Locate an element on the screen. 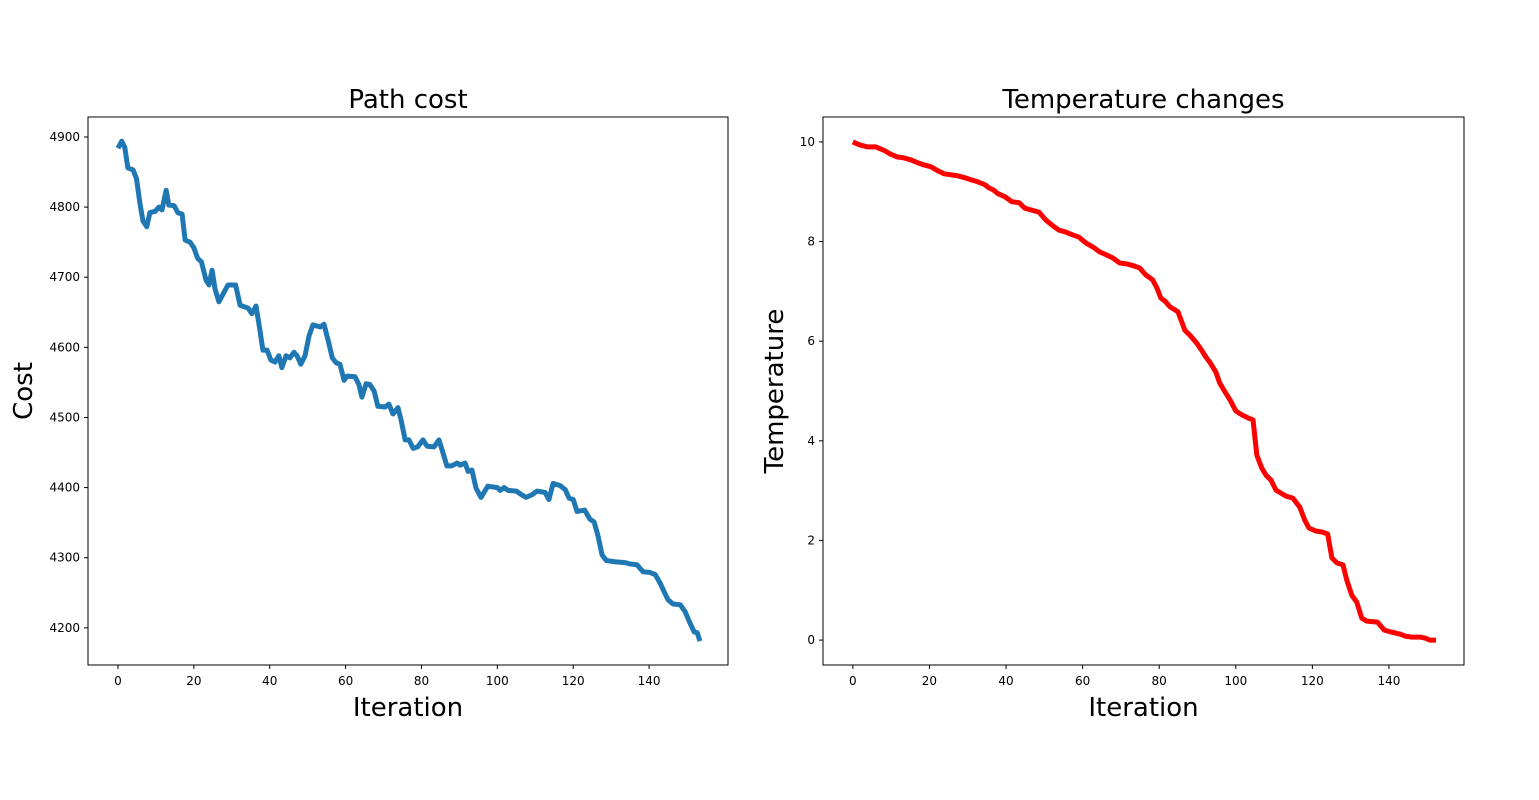  y-tick-label: 4700 is located at coordinates (64, 277).